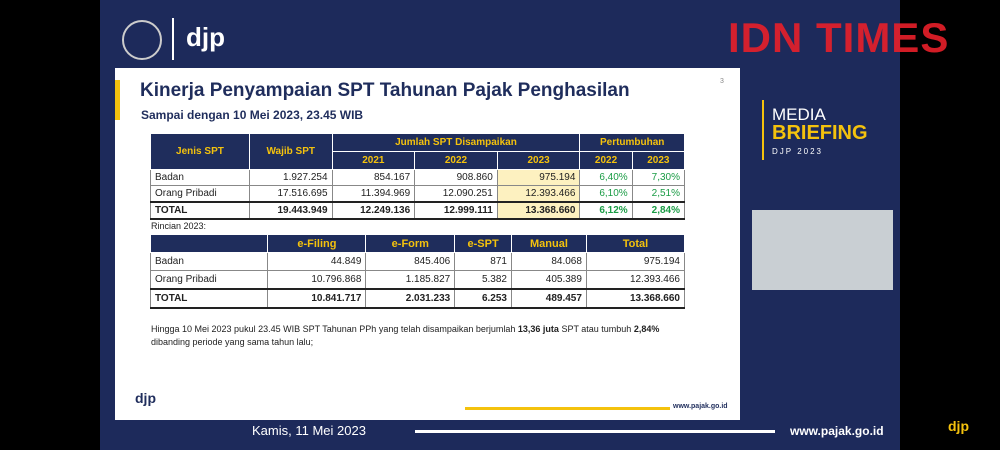 The width and height of the screenshot is (1000, 450). Describe the element at coordinates (290, 177) in the screenshot. I see `cell: 1.927.254` at that location.